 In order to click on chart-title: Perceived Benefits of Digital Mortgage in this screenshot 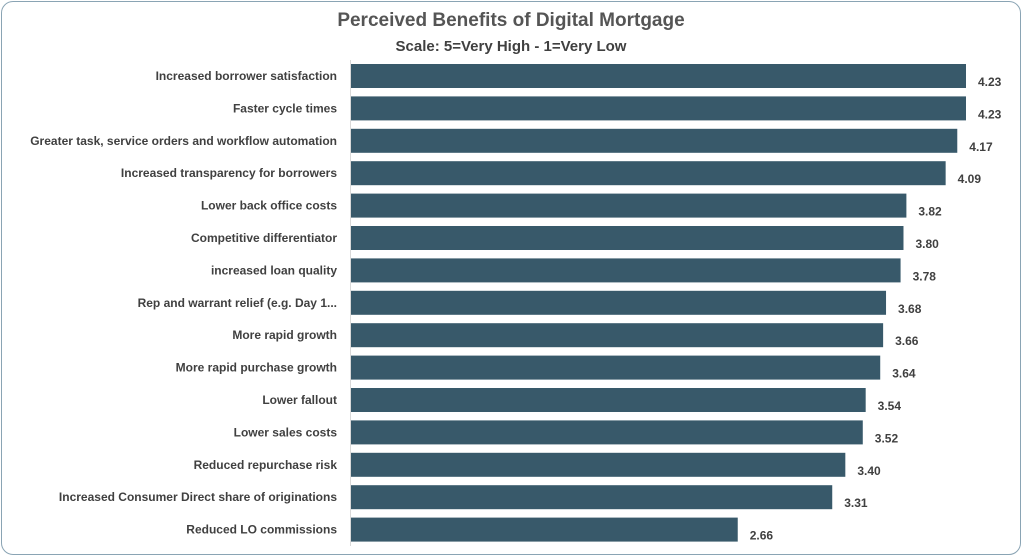, I will do `click(511, 20)`.